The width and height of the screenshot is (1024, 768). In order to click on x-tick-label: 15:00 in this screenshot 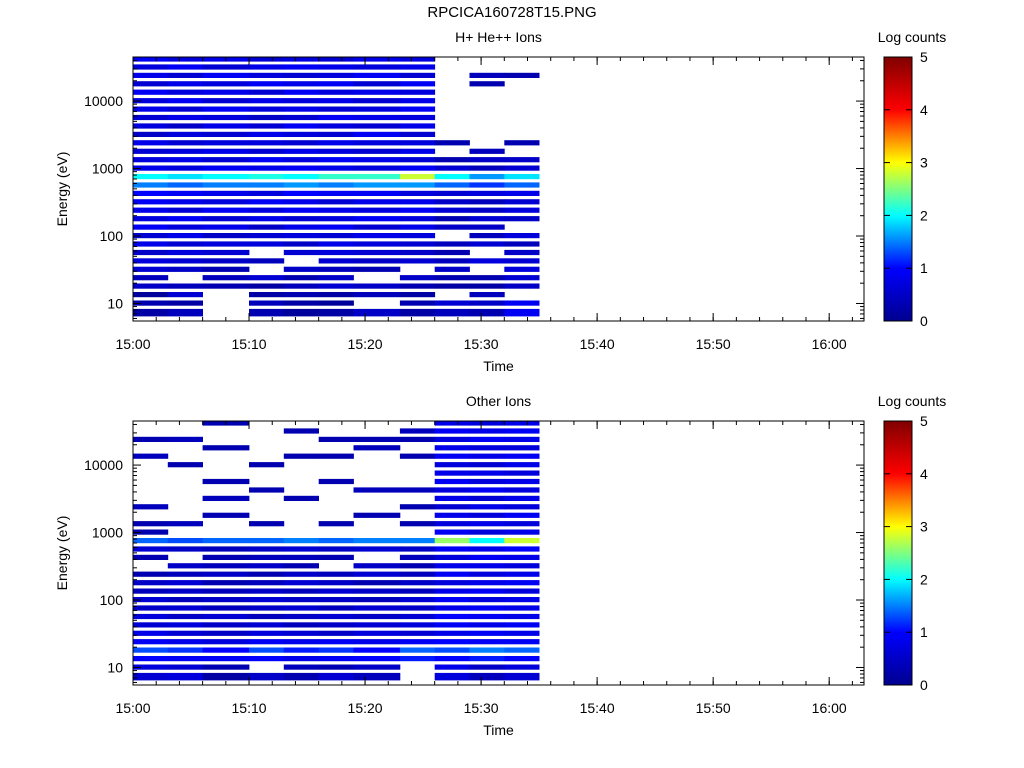, I will do `click(132, 344)`.